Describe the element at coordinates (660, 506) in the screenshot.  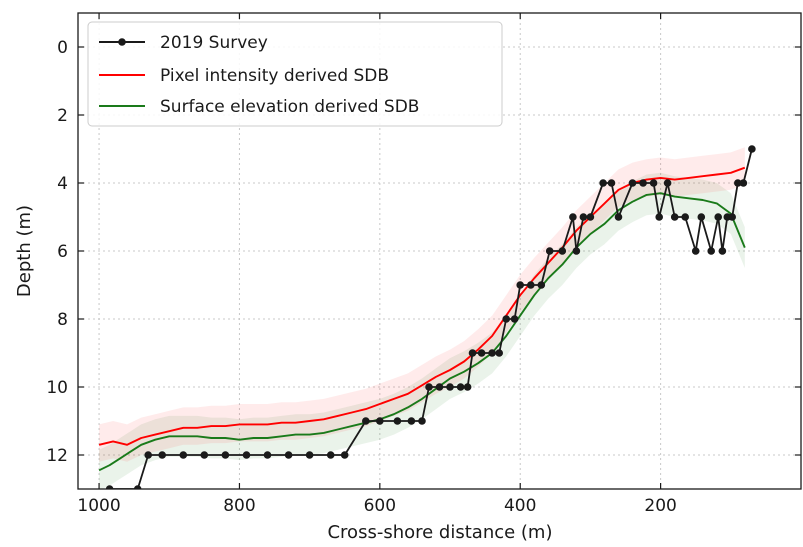
I see `x-tick-label: 200` at that location.